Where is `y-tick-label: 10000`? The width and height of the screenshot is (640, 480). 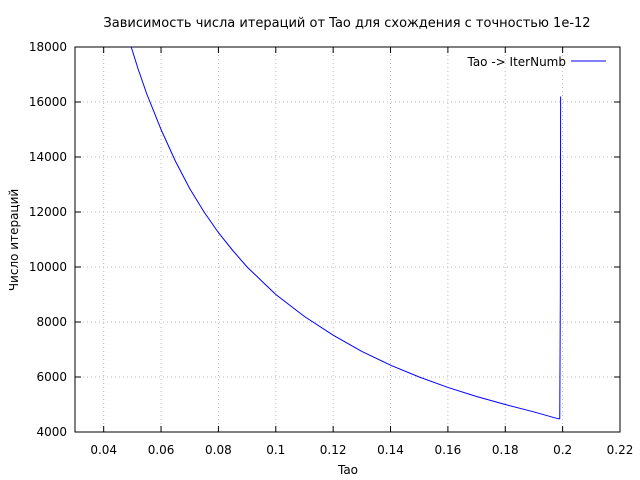
y-tick-label: 10000 is located at coordinates (48, 267).